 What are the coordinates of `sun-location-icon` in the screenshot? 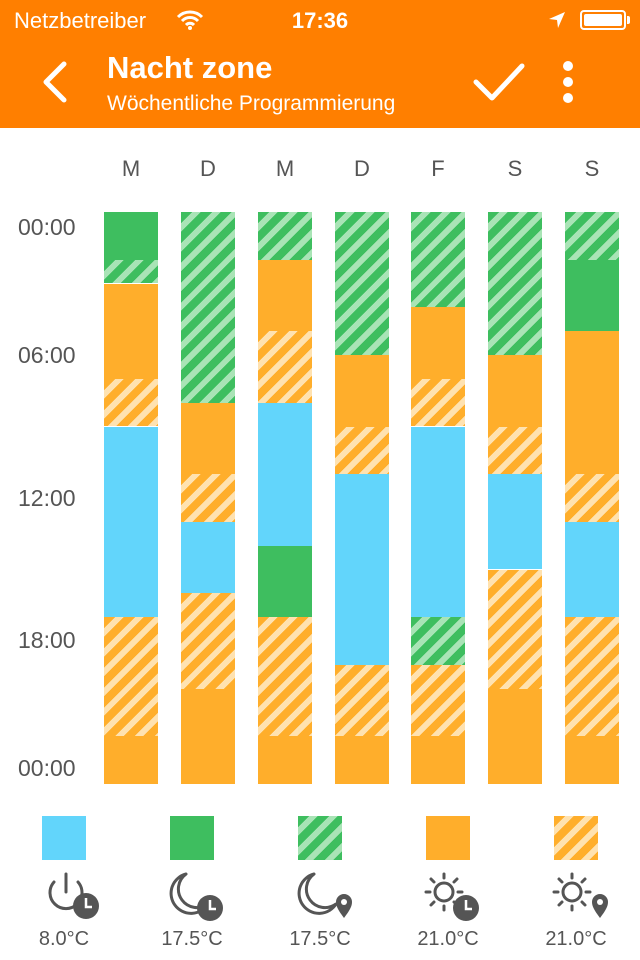 It's located at (580, 895).